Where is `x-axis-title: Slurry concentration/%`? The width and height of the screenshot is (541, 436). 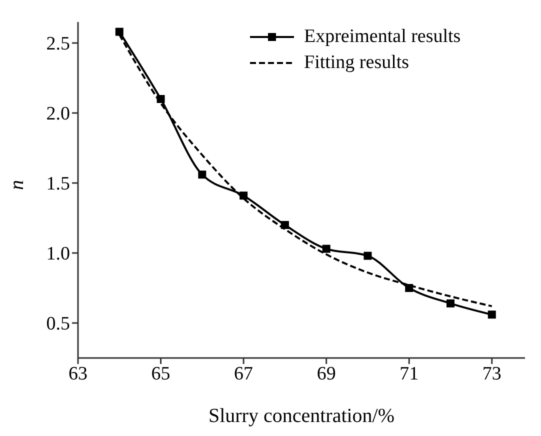
x-axis-title: Slurry concentration/% is located at coordinates (301, 416).